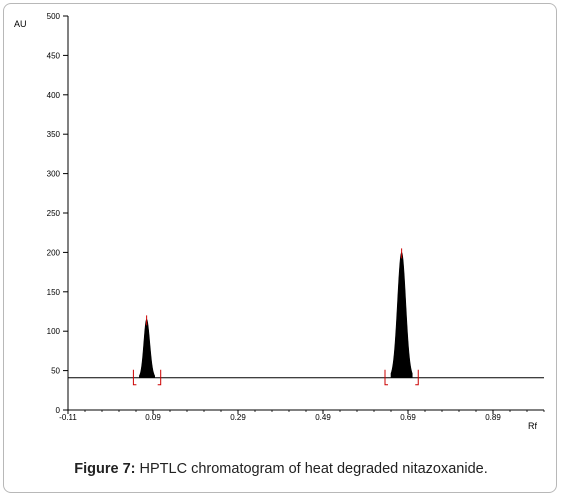 The width and height of the screenshot is (562, 500). Describe the element at coordinates (238, 417) in the screenshot. I see `x-tick-label: 0.29` at that location.